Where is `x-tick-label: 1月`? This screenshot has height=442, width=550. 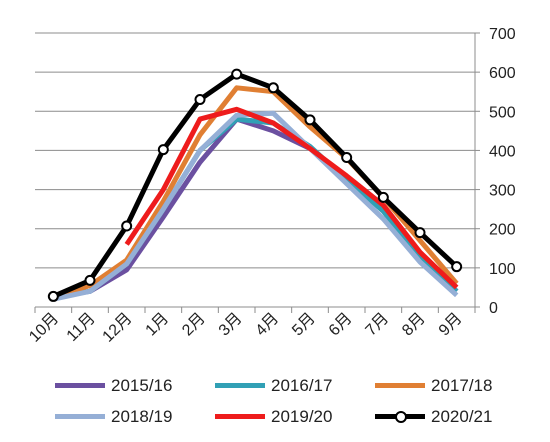 x-tick-label: 1月 is located at coordinates (158, 325).